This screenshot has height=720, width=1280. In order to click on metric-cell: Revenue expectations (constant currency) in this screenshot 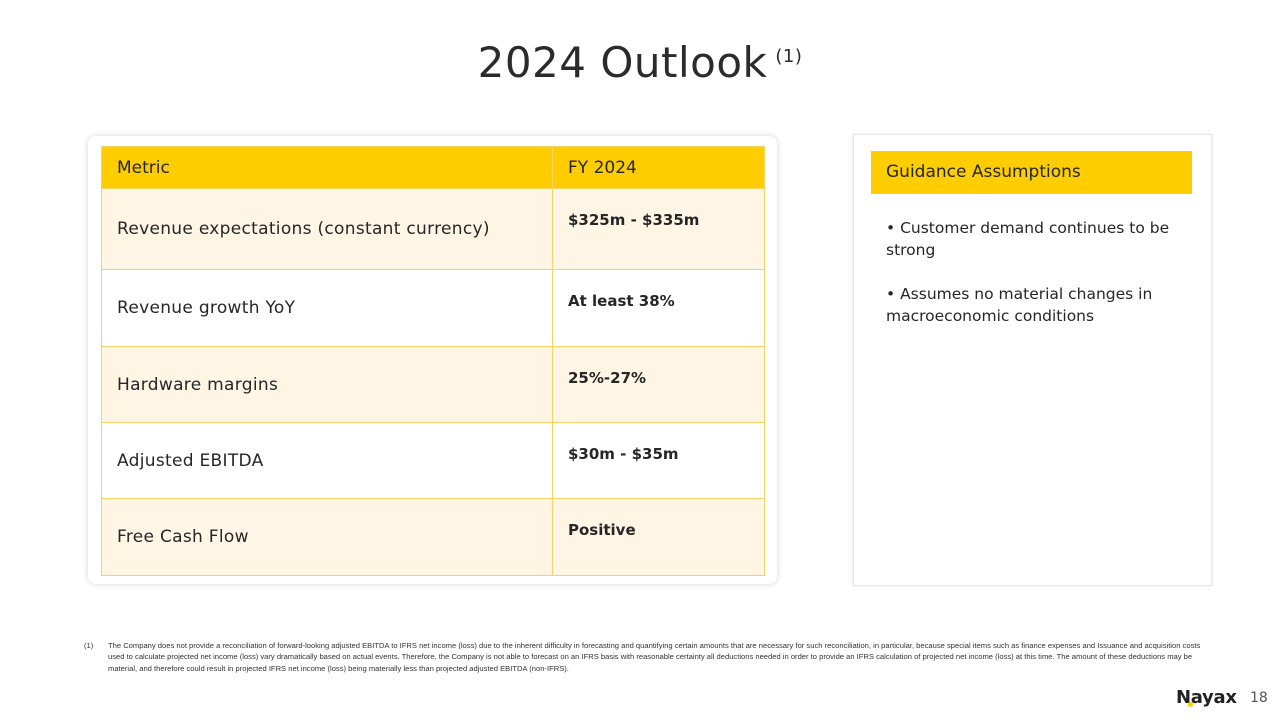, I will do `click(327, 229)`.